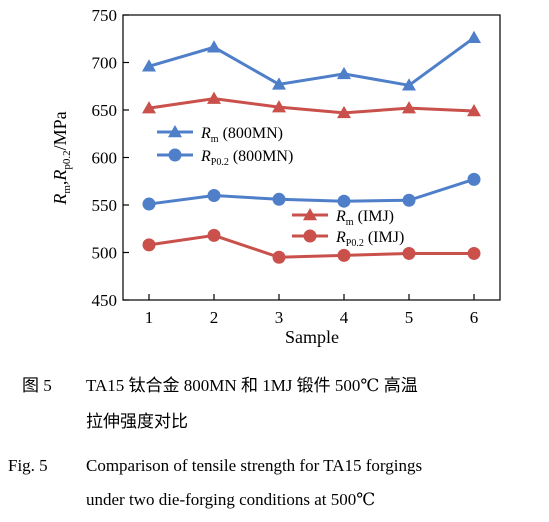 This screenshot has width=549, height=522. I want to click on legend-label: Rm (IMJ), so click(364, 218).